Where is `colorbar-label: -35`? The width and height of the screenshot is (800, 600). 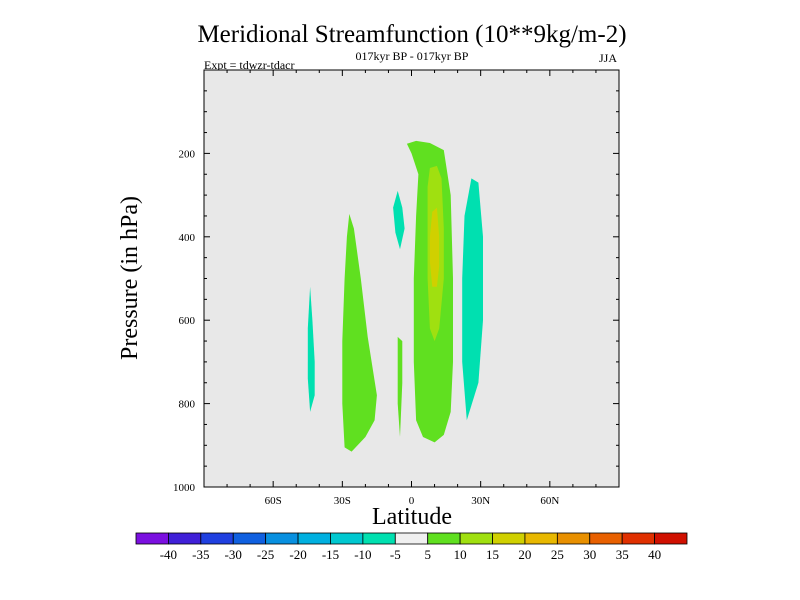
colorbar-label: -35 is located at coordinates (200, 554).